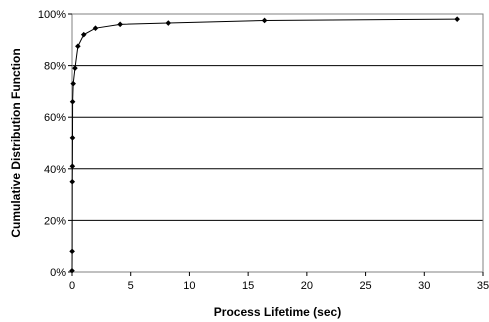  What do you see at coordinates (424, 286) in the screenshot?
I see `x-tick-label: 30` at bounding box center [424, 286].